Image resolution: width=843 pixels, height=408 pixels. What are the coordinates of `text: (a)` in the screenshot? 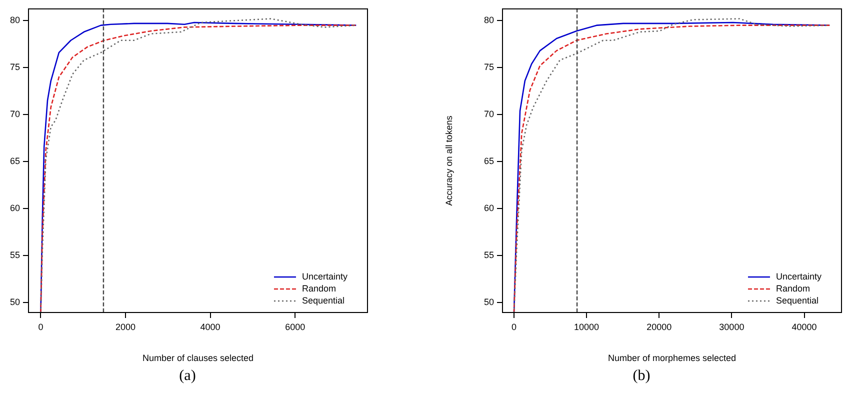 It's located at (187, 376).